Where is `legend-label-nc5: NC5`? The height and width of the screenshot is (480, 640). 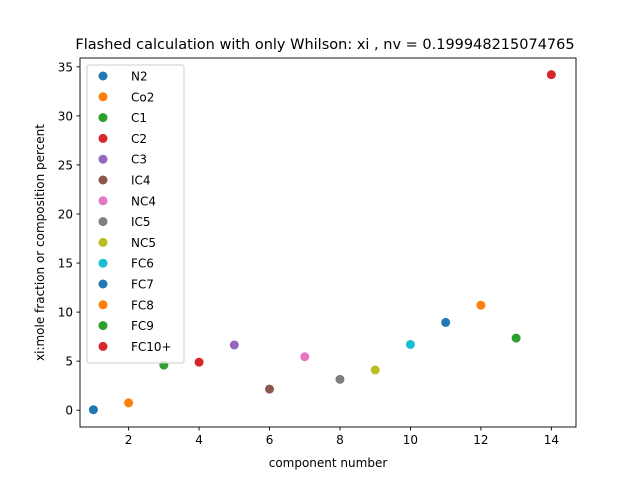
legend-label-nc5: NC5 is located at coordinates (143, 243).